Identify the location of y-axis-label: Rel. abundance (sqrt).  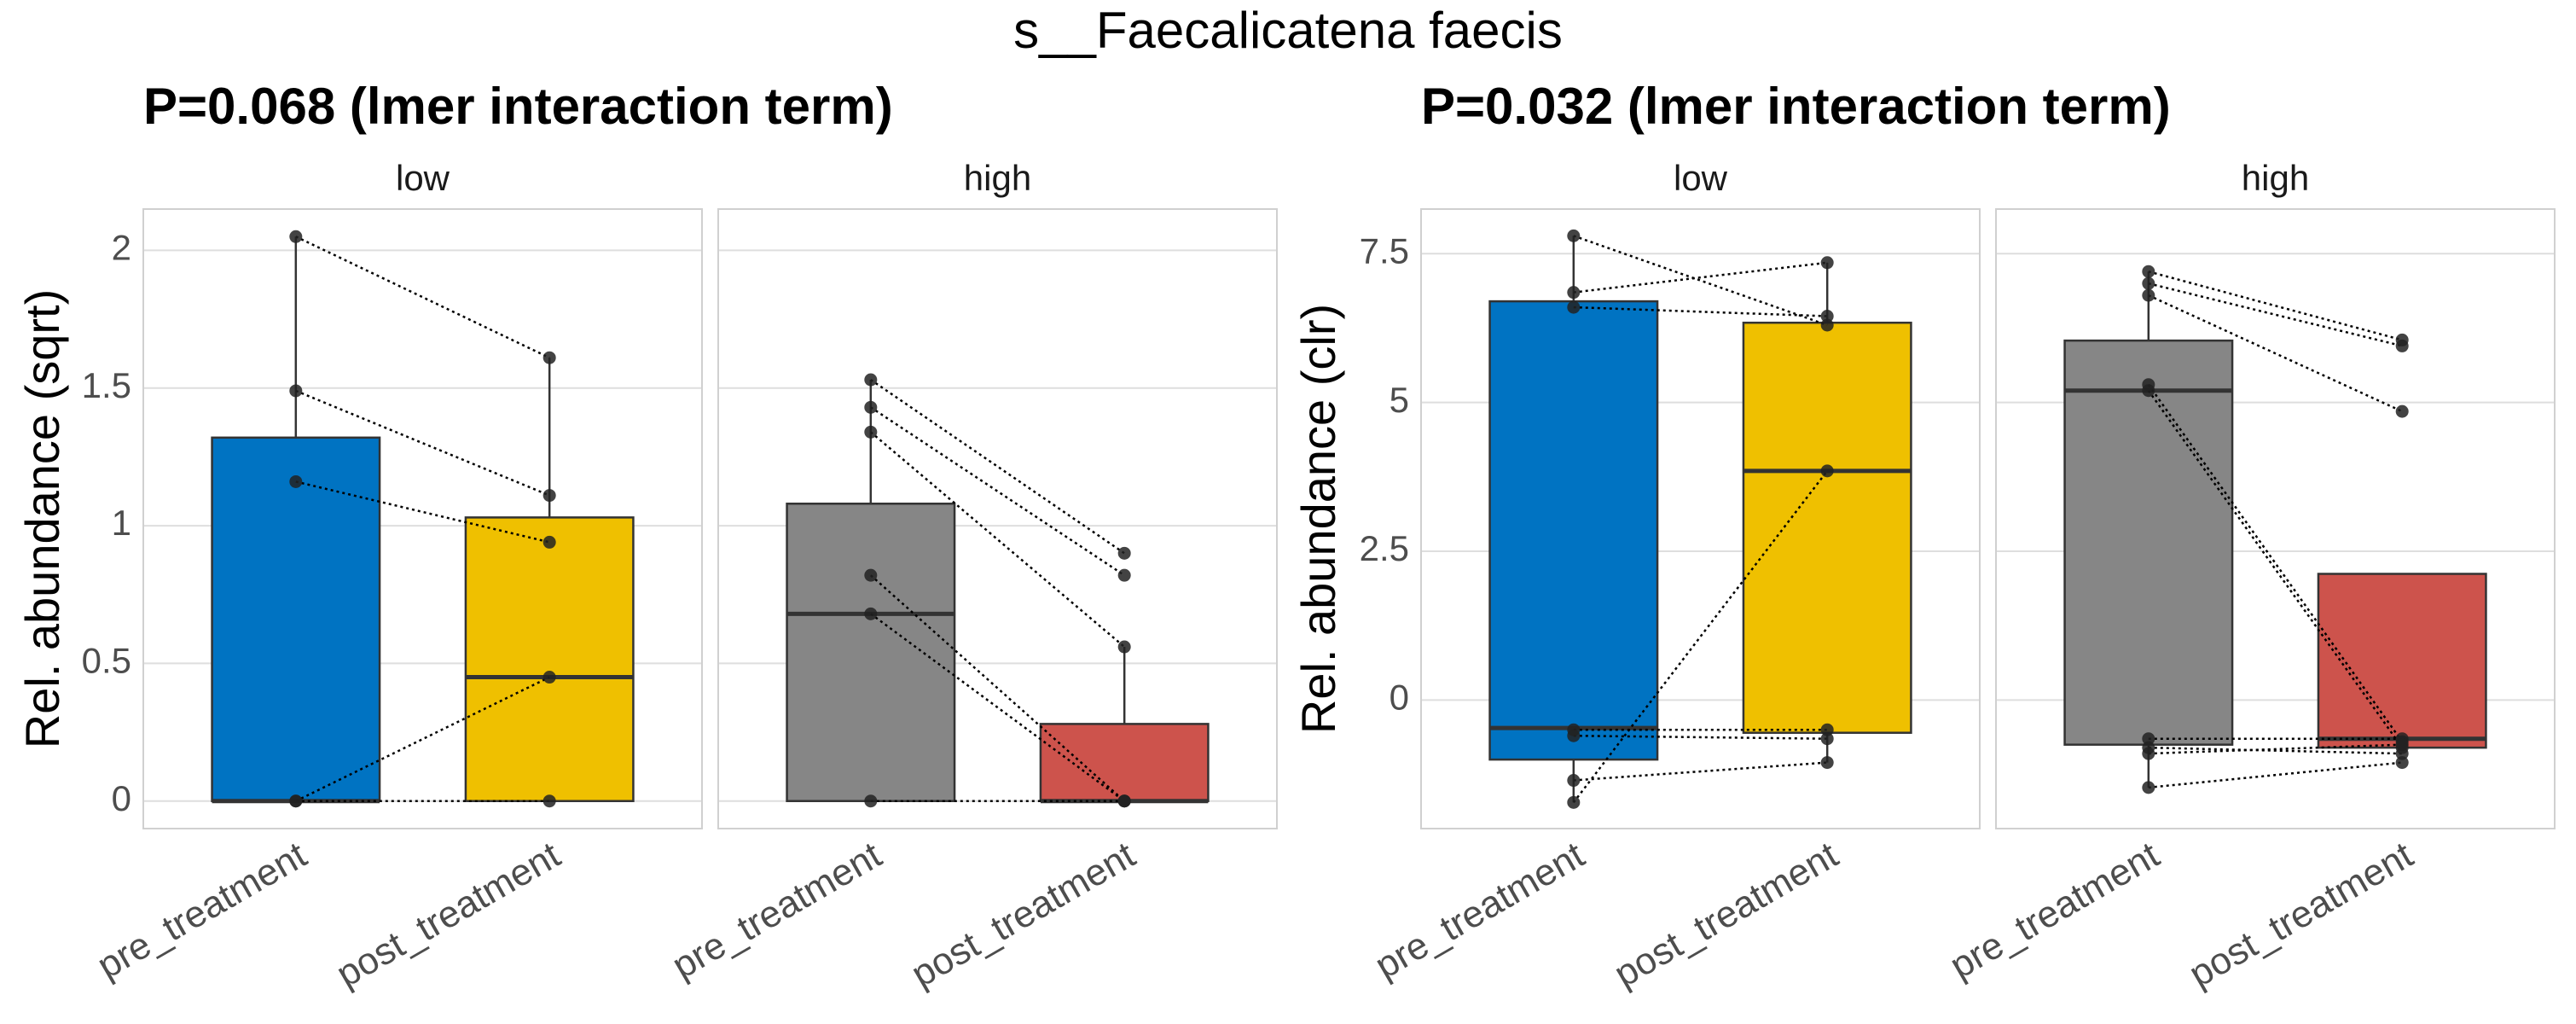
(42, 519).